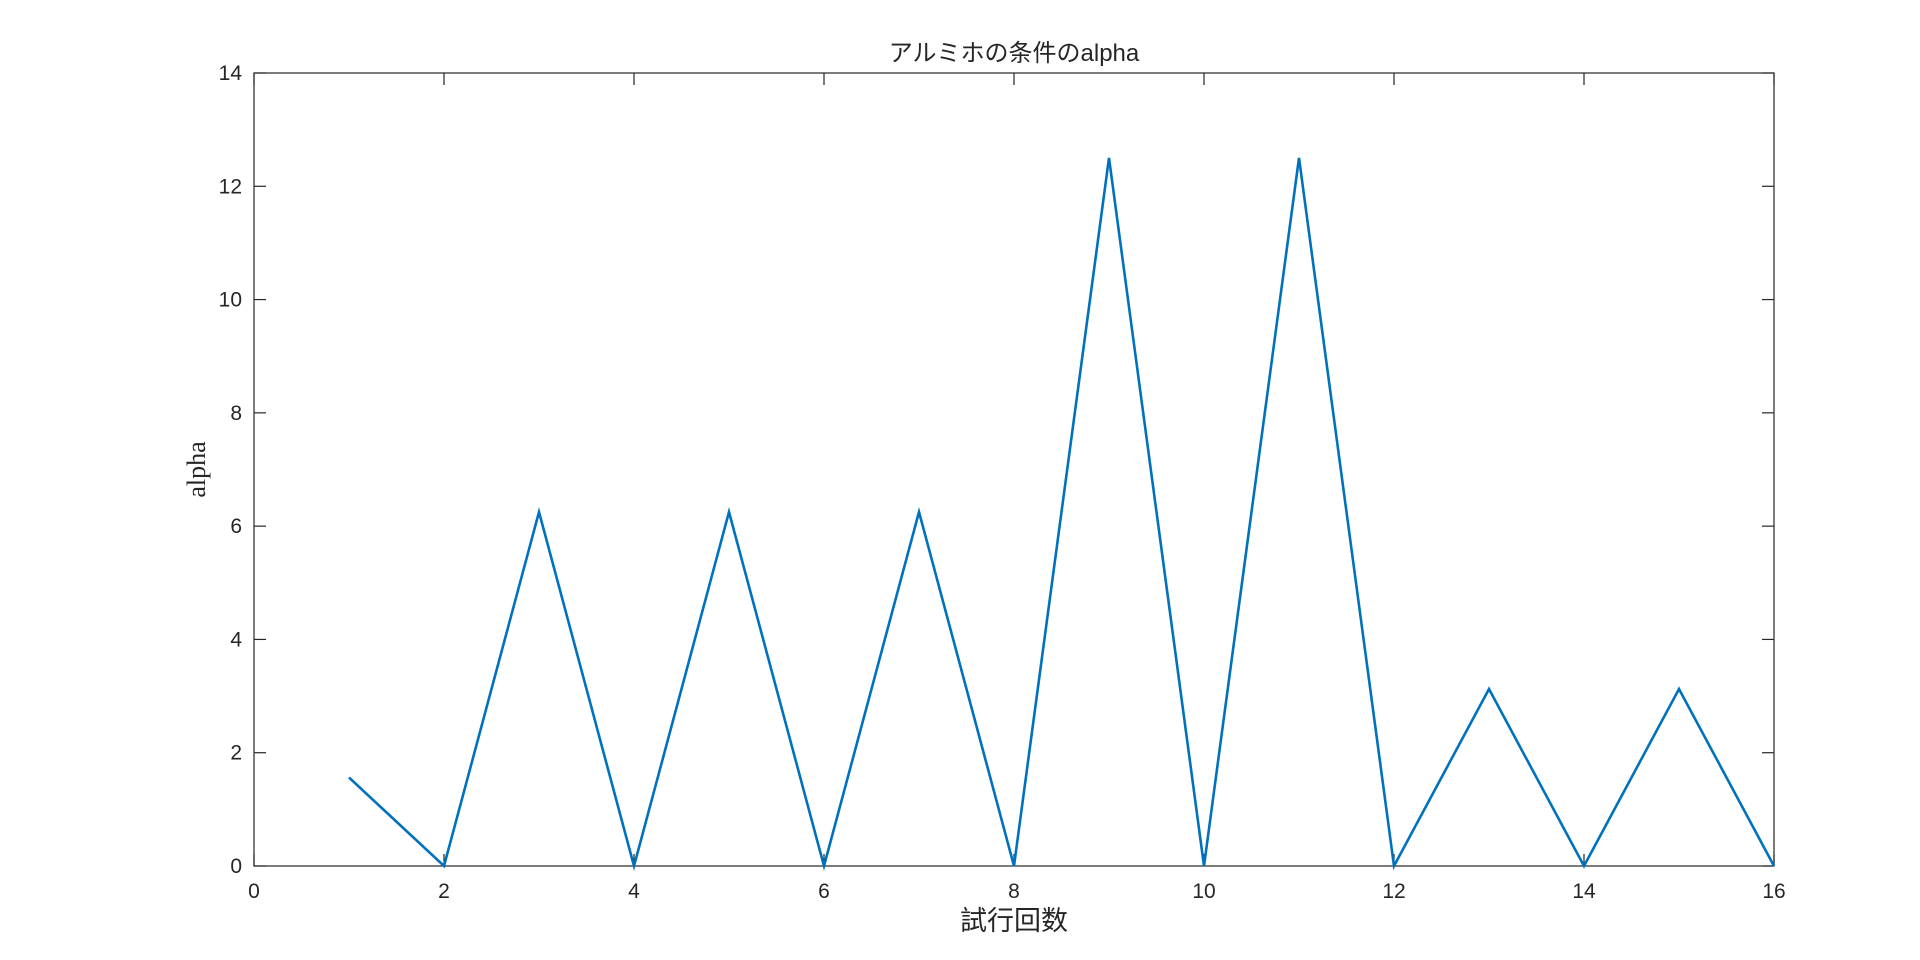  I want to click on x-tick-label: 14, so click(1584, 891).